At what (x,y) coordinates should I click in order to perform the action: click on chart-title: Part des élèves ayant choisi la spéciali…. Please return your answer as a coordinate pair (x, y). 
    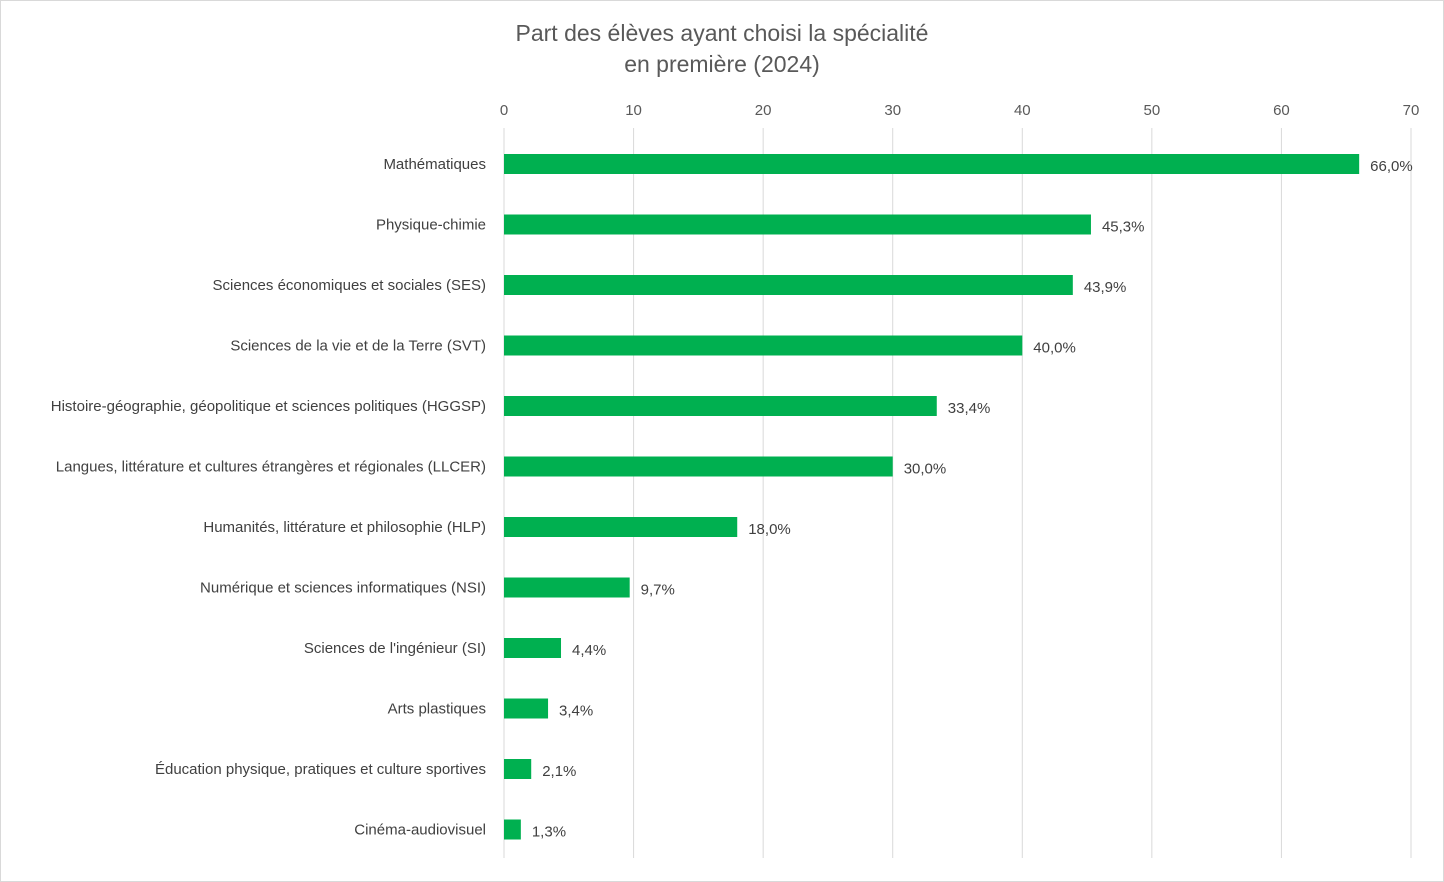
    Looking at the image, I should click on (722, 49).